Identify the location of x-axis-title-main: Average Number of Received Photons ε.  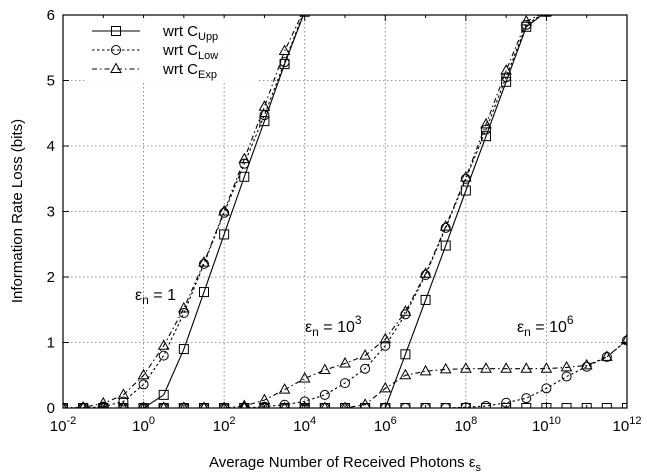
(342, 462).